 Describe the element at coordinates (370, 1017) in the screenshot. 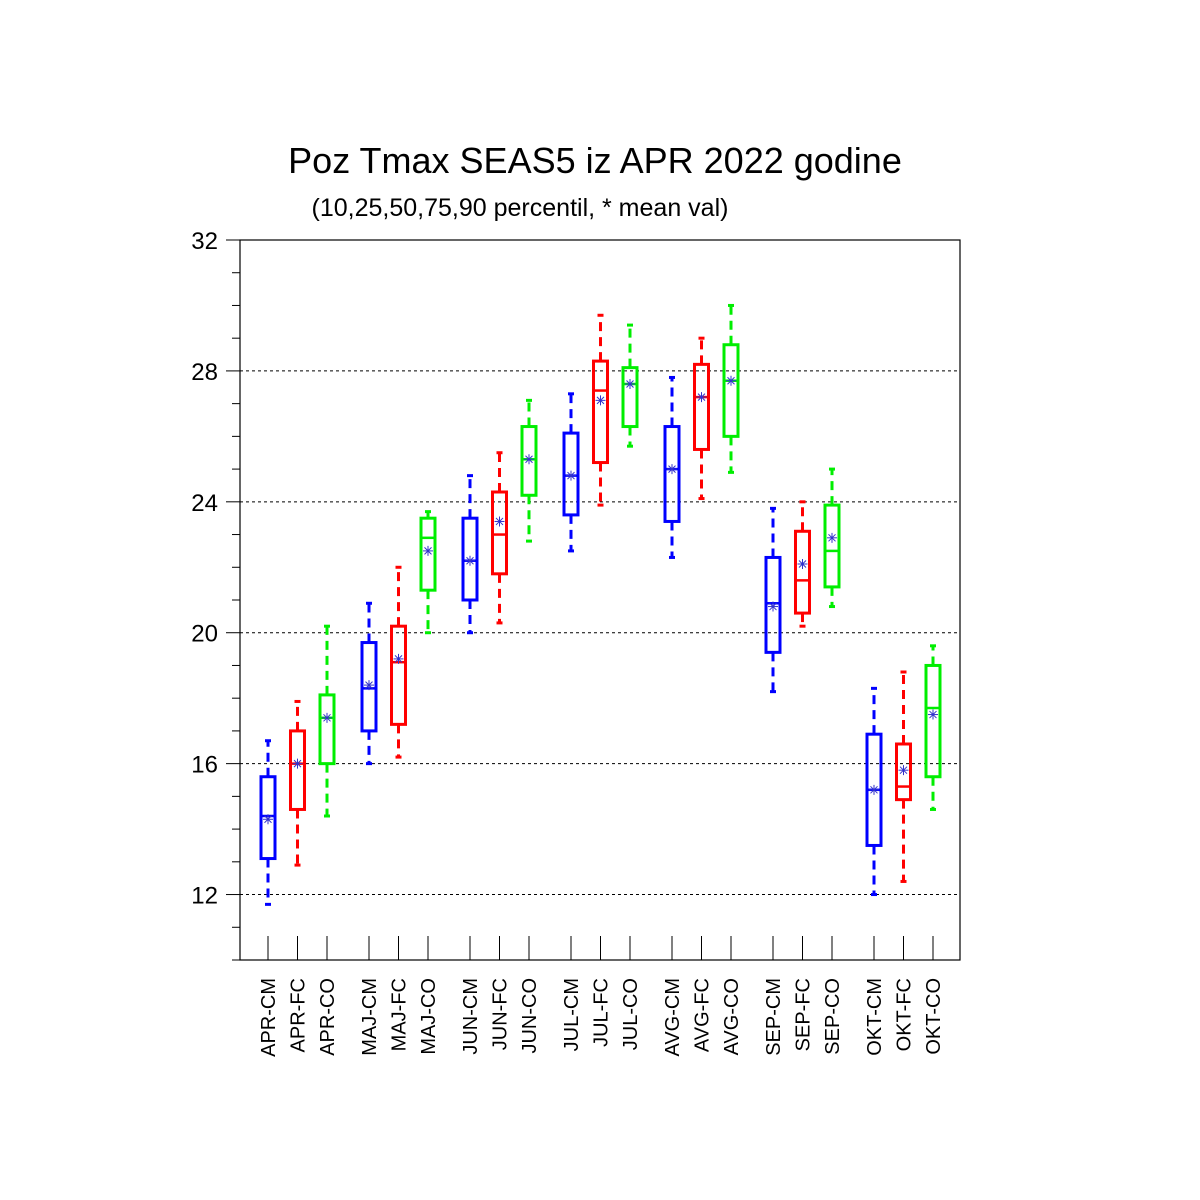

I see `x-tick-label-maj-cm: MAJ-CM` at that location.